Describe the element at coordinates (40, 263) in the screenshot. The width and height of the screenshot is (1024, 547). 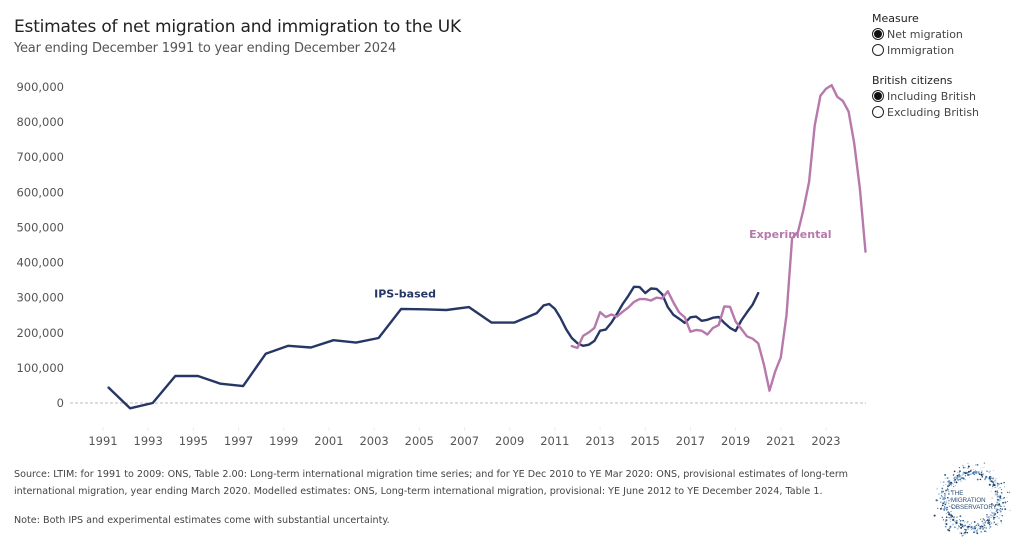
I see `y-tick-label: 400,000` at that location.